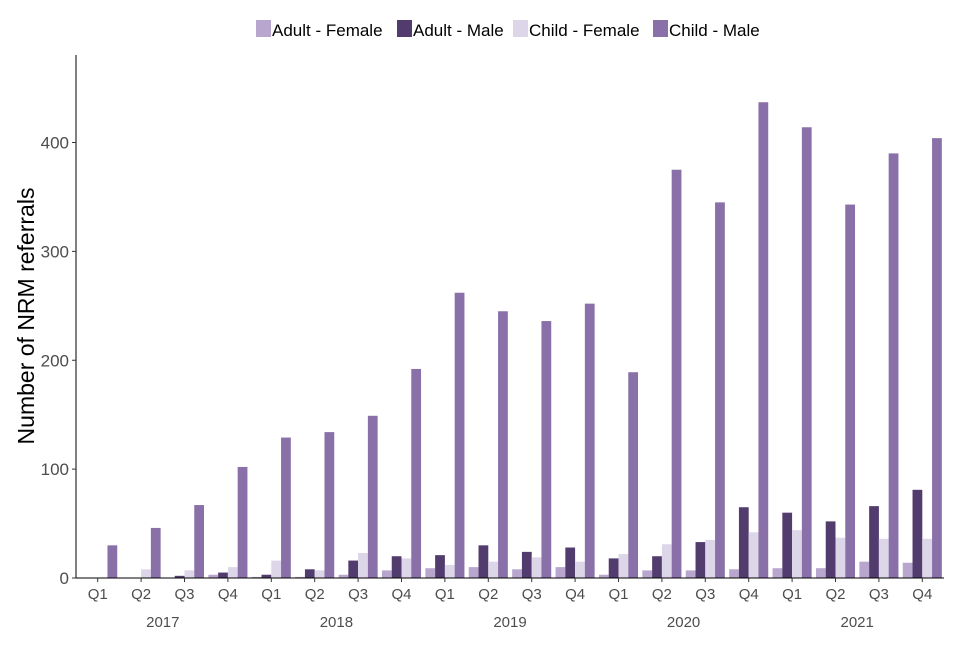 This screenshot has width=960, height=645. I want to click on y-tick-label: 0, so click(64, 578).